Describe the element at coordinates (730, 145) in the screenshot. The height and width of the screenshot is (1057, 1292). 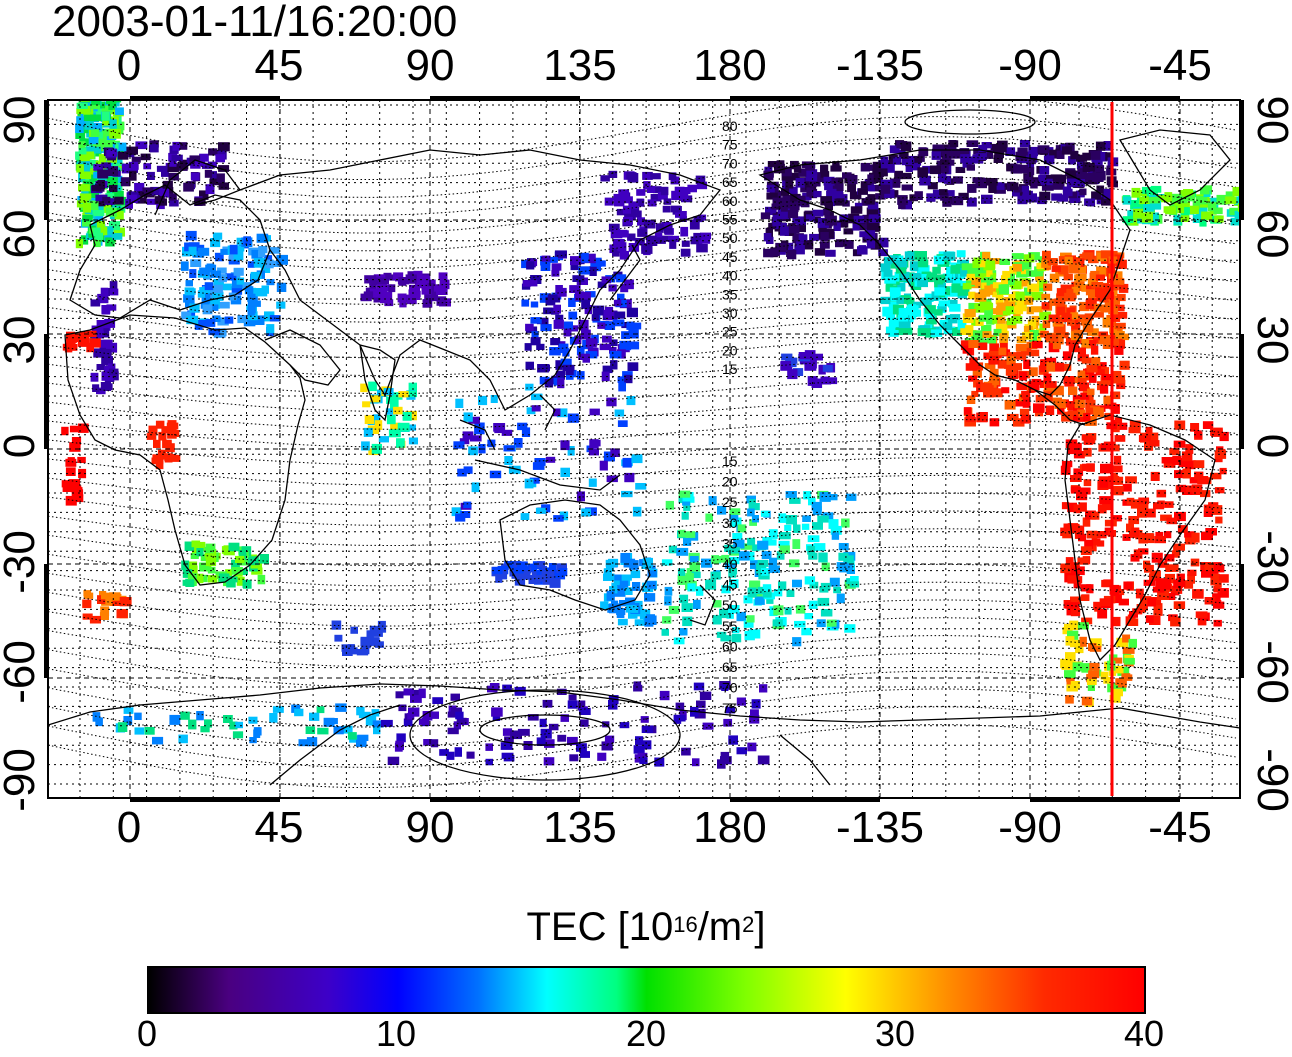
I see `contour-label: 75` at that location.